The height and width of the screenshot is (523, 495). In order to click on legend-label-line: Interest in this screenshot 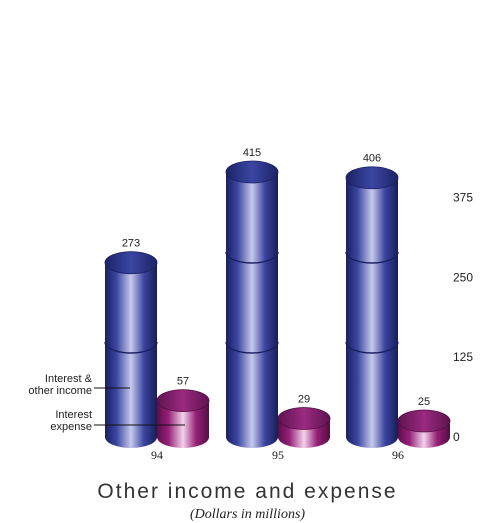, I will do `click(73, 415)`.